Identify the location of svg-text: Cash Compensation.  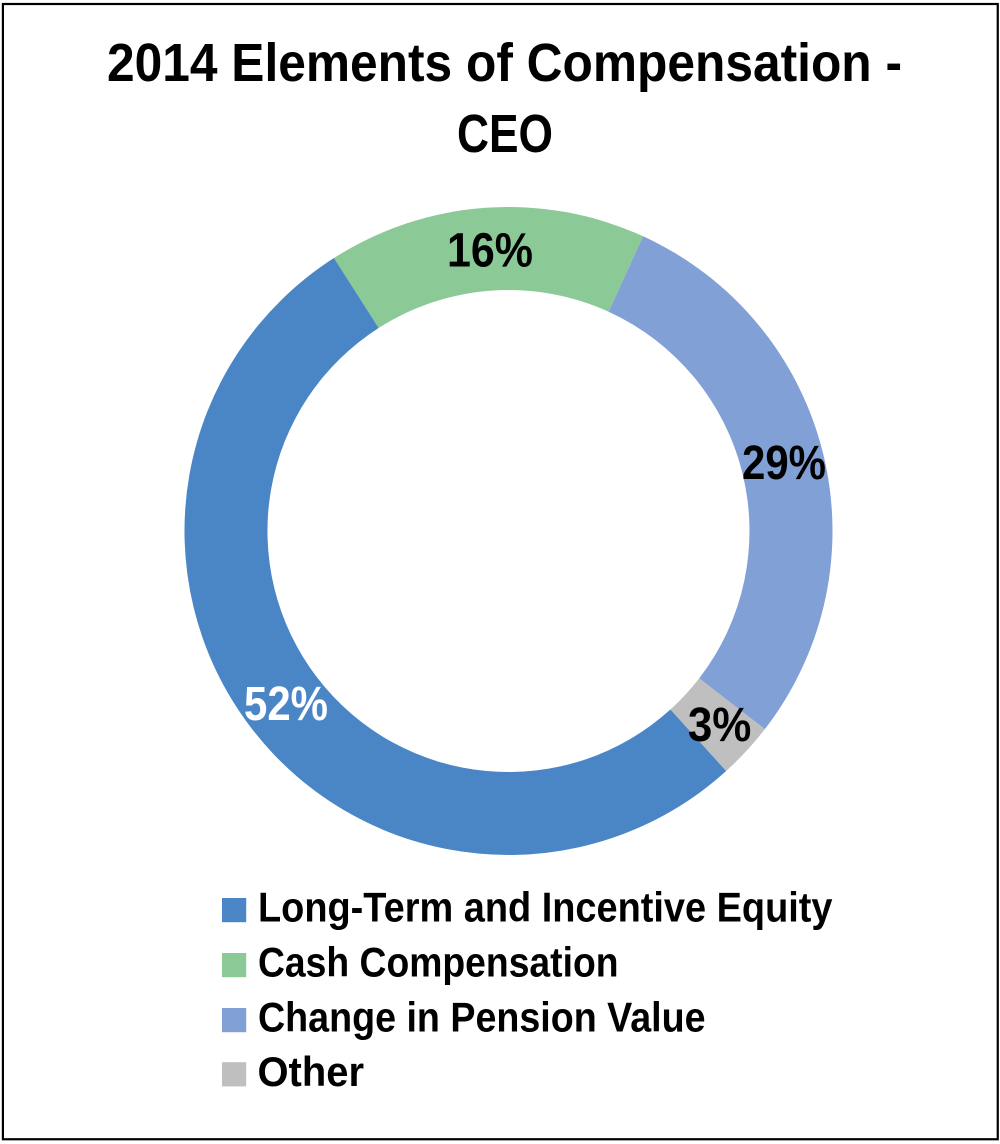
(438, 962).